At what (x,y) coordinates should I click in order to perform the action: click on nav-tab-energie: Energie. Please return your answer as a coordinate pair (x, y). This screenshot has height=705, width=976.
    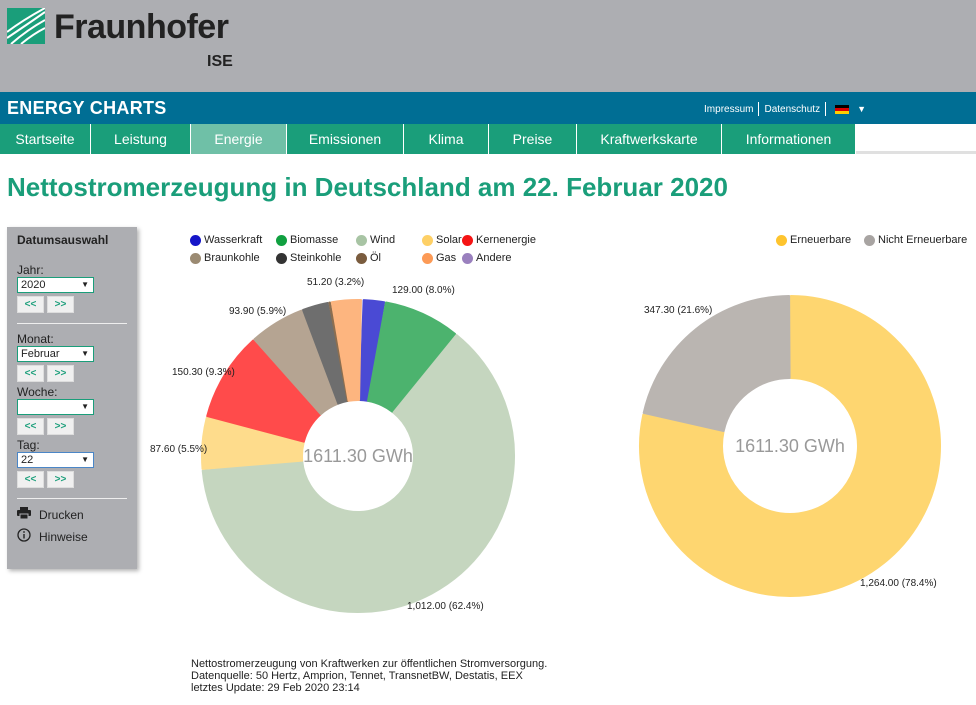
    Looking at the image, I should click on (239, 139).